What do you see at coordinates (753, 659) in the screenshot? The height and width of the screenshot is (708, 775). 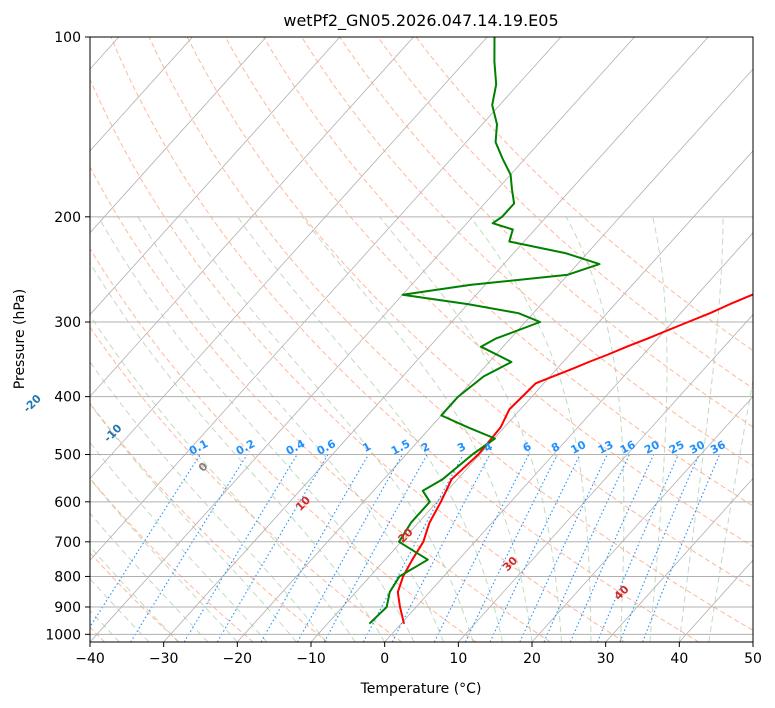 I see `x-tick-label: 50` at bounding box center [753, 659].